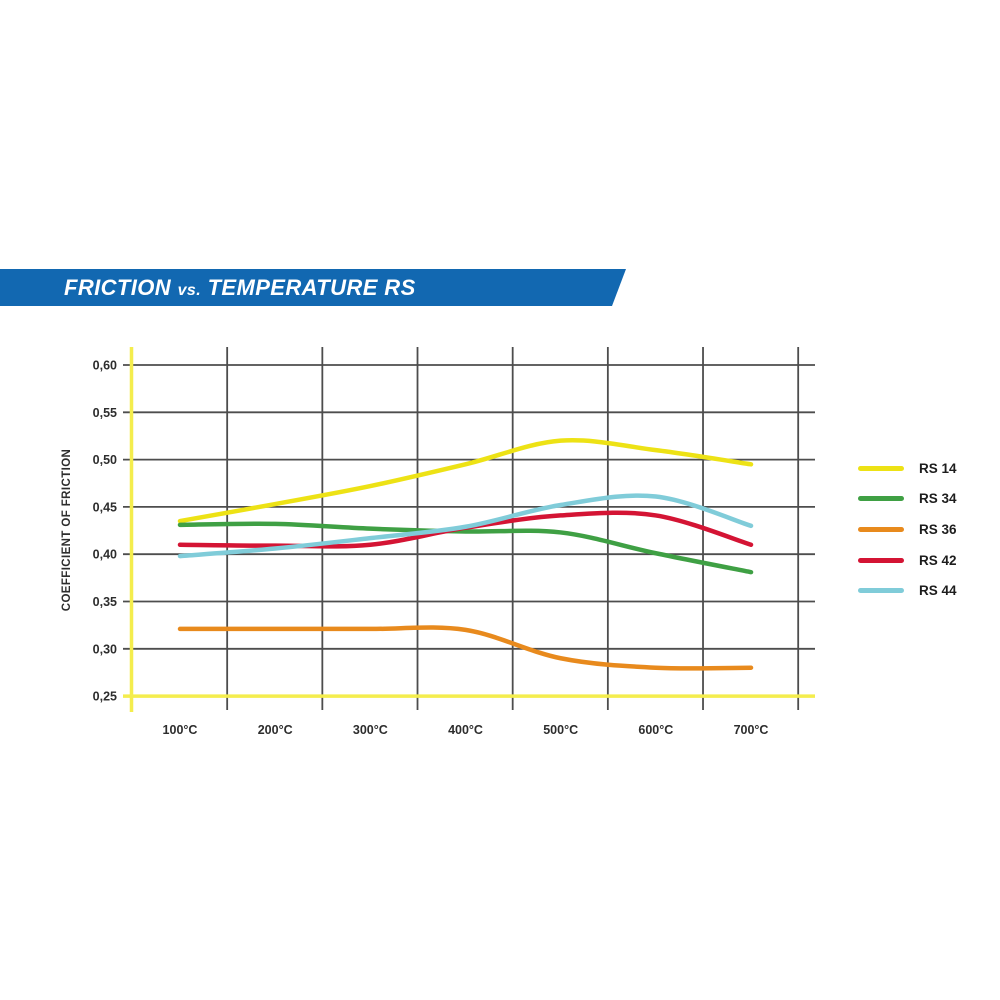  I want to click on legend-label: RS 44, so click(938, 591).